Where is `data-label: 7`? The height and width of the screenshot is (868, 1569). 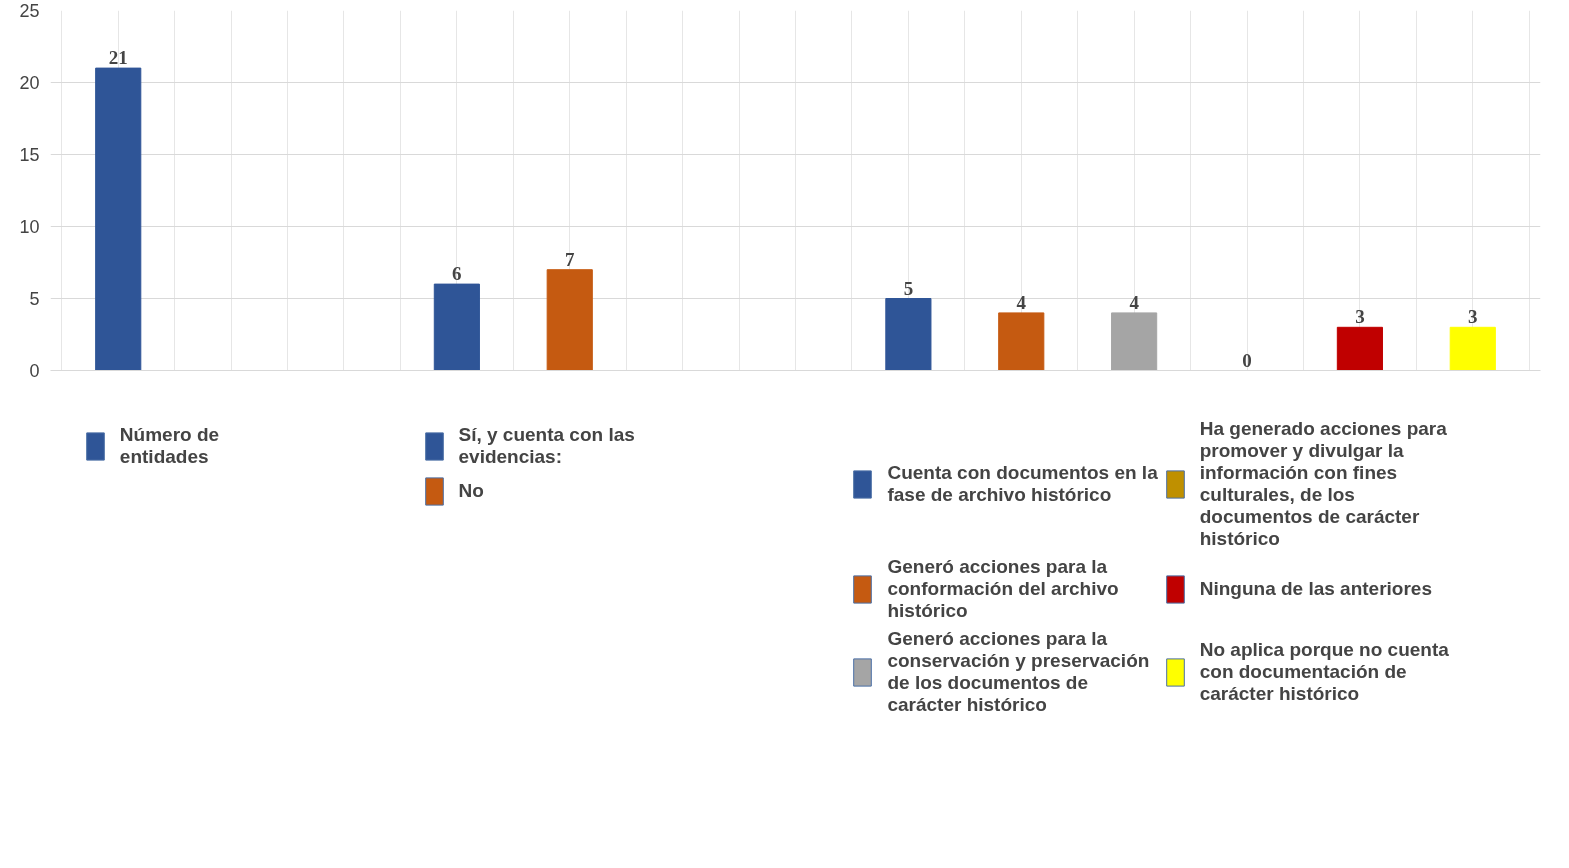 data-label: 7 is located at coordinates (569, 259).